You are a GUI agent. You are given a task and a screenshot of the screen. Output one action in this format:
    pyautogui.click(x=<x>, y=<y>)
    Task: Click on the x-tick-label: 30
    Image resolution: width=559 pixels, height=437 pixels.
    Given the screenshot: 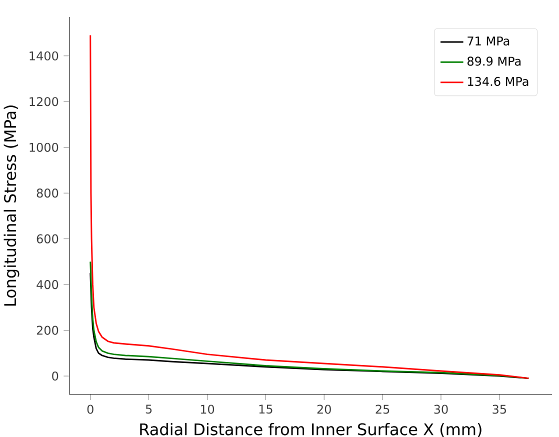 What is the action you would take?
    pyautogui.click(x=441, y=409)
    